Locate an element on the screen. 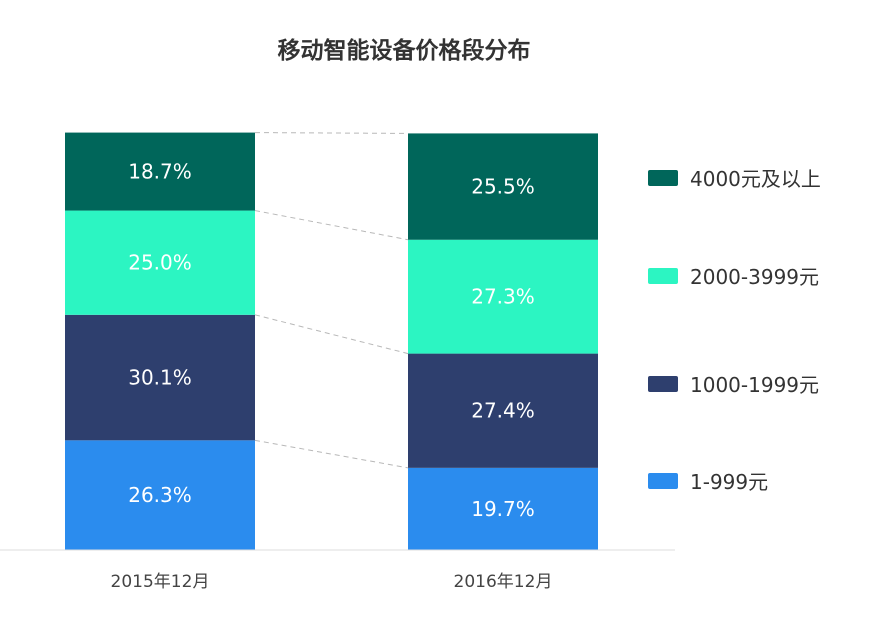  data-label: 30.1% is located at coordinates (160, 378).